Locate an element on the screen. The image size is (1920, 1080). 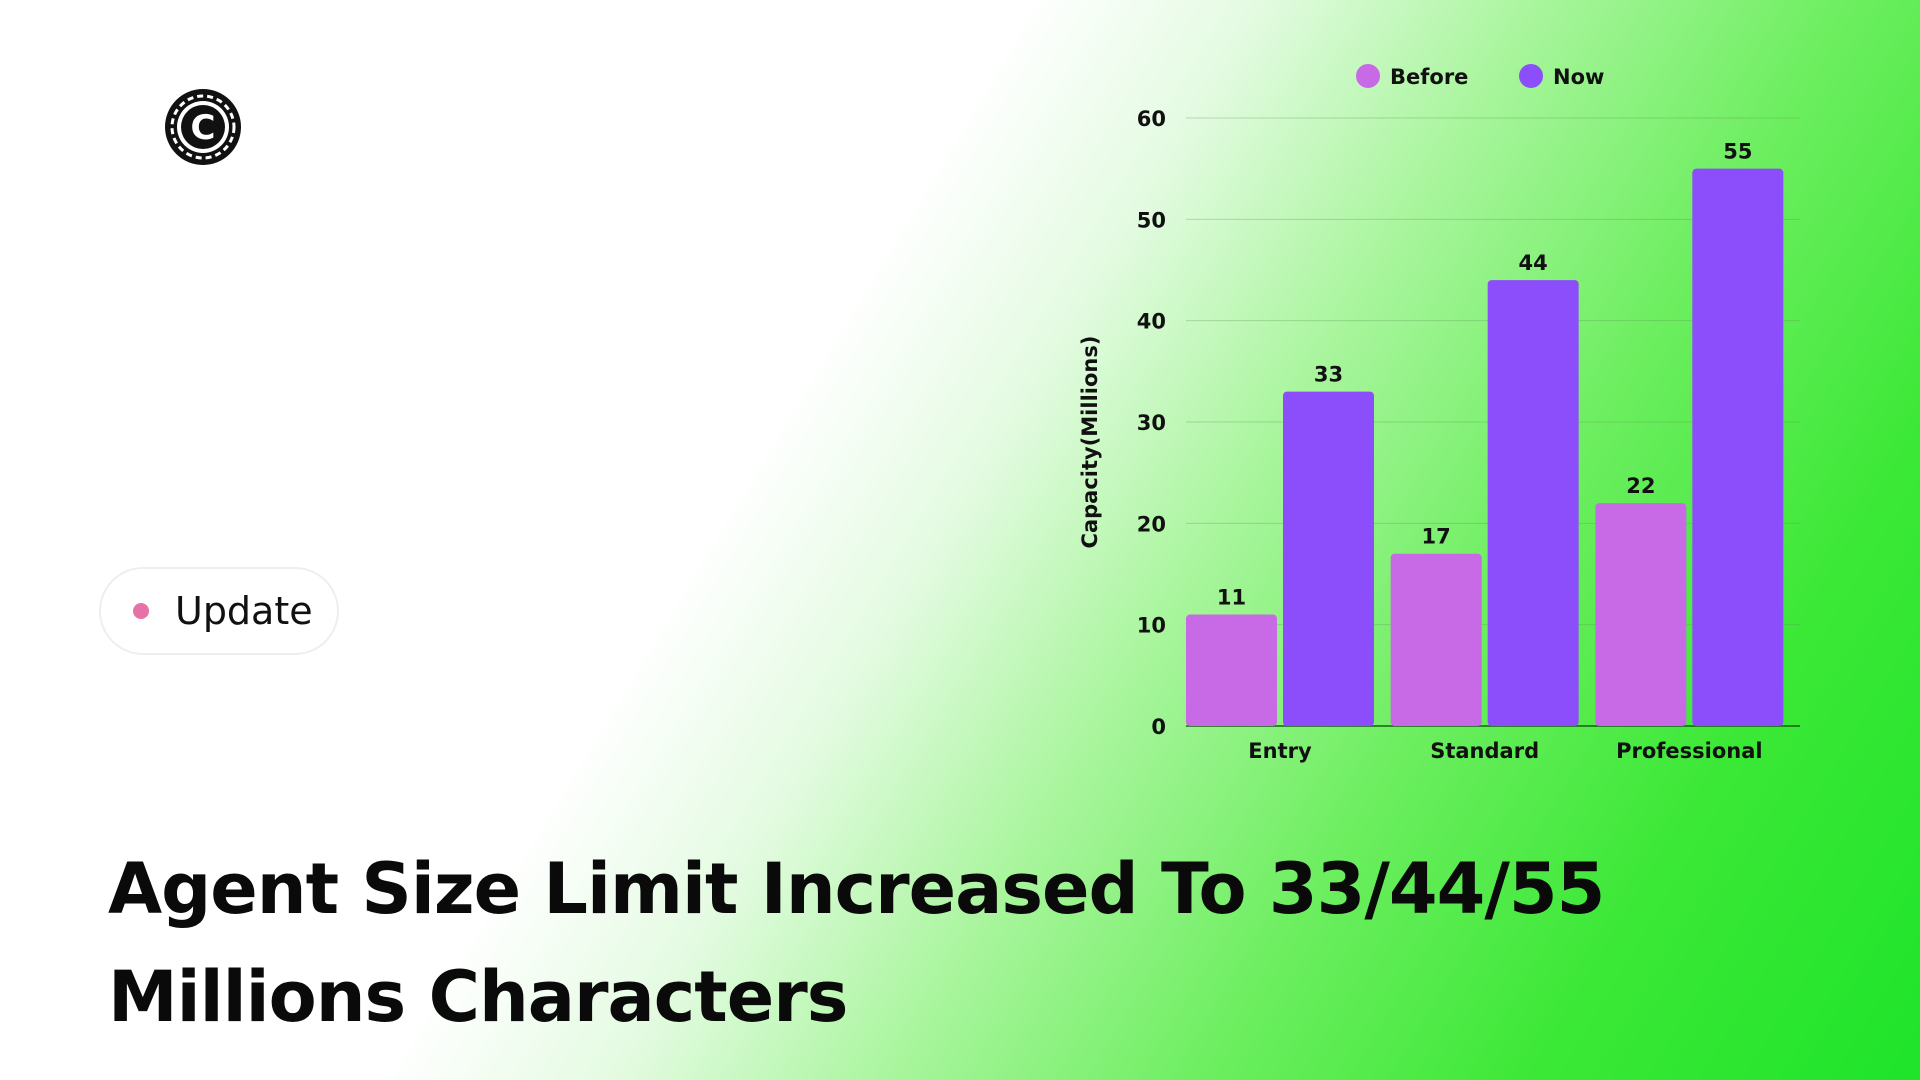
logo-glyph: C is located at coordinates (203, 128).